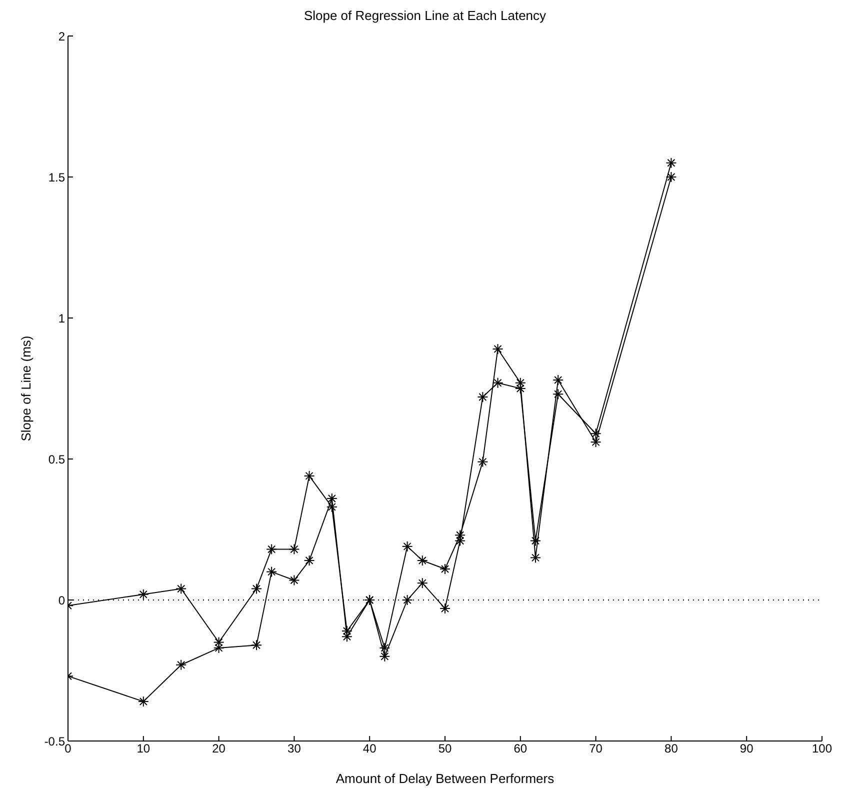  What do you see at coordinates (219, 749) in the screenshot?
I see `x-tick-label: 20` at bounding box center [219, 749].